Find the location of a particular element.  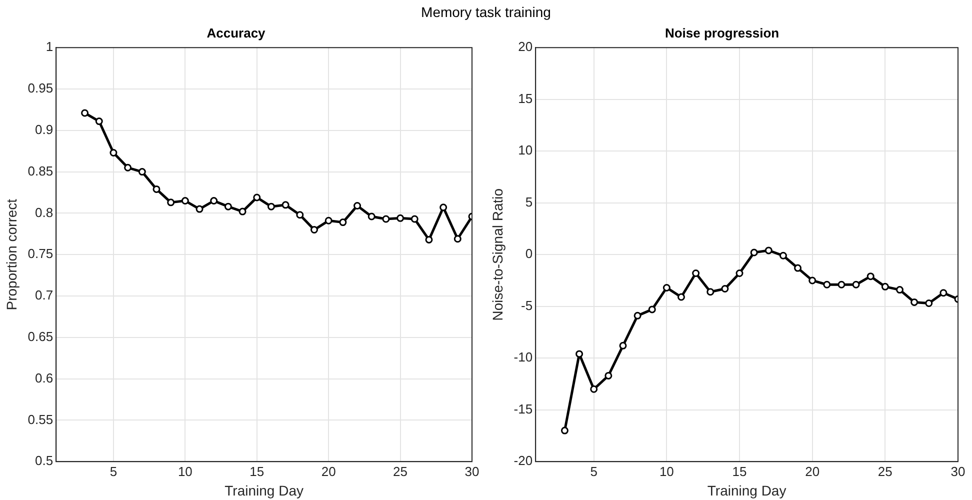

y-tick-label: 5 is located at coordinates (529, 202).